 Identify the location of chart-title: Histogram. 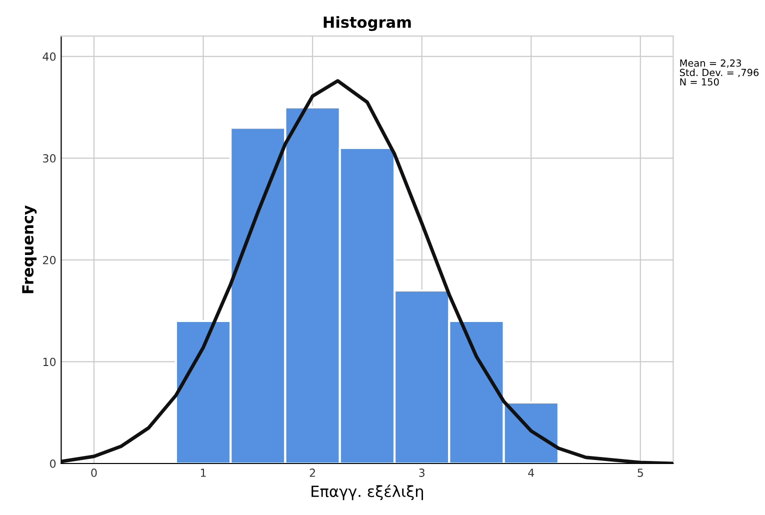
(367, 24).